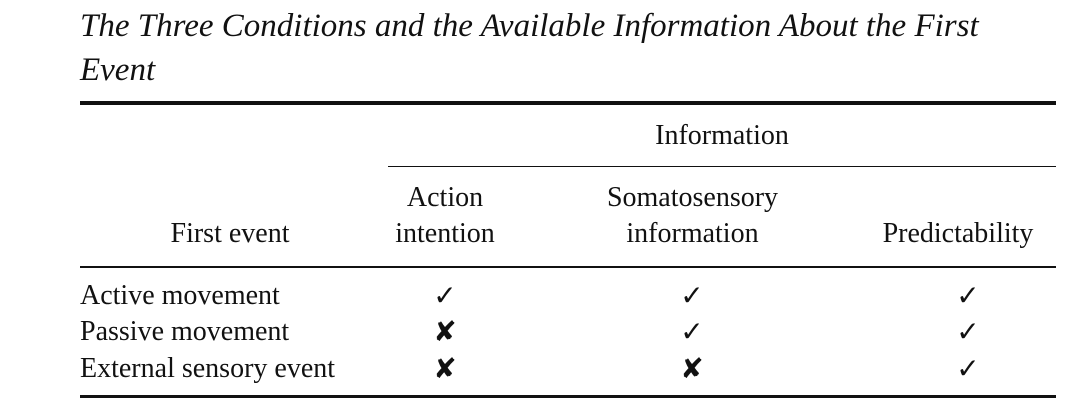 This screenshot has width=1090, height=409. Describe the element at coordinates (185, 331) in the screenshot. I see `row-label-passive-movement: Passive movement` at that location.